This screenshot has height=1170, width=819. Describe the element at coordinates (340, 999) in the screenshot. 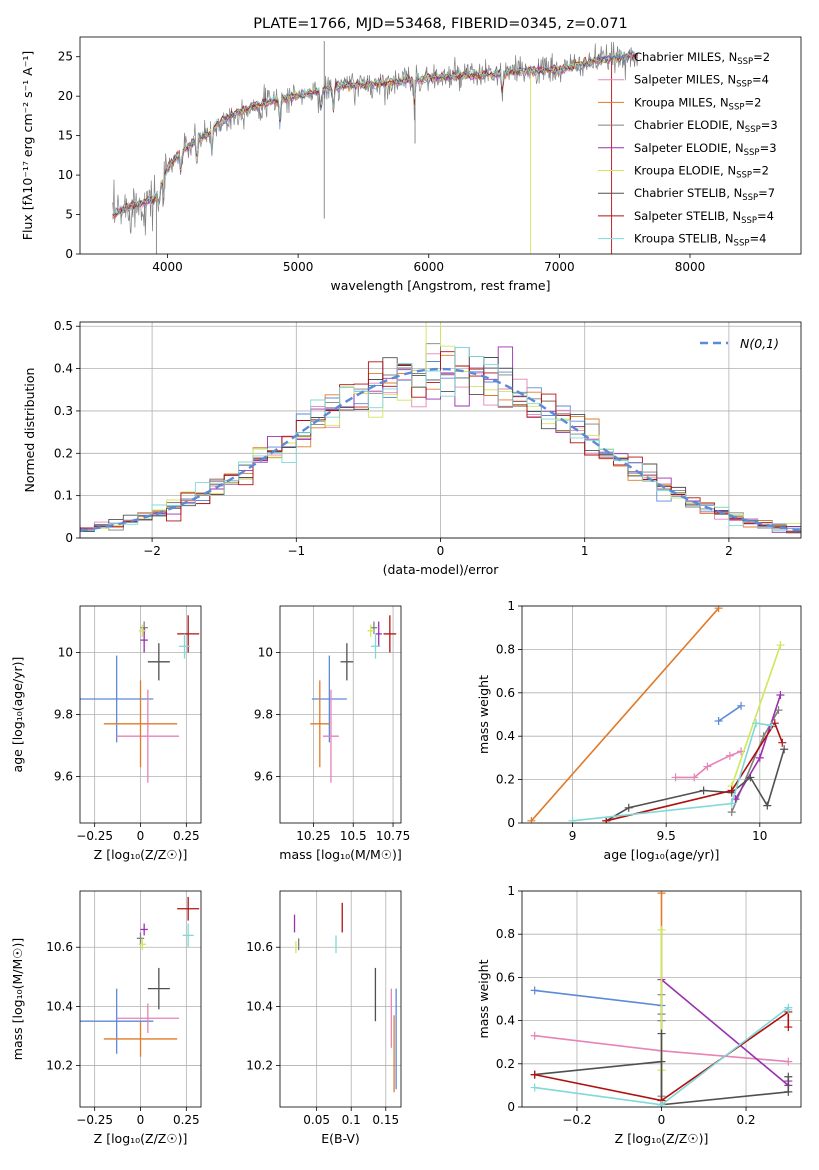

I see `mass_vs_ebv-frame` at that location.